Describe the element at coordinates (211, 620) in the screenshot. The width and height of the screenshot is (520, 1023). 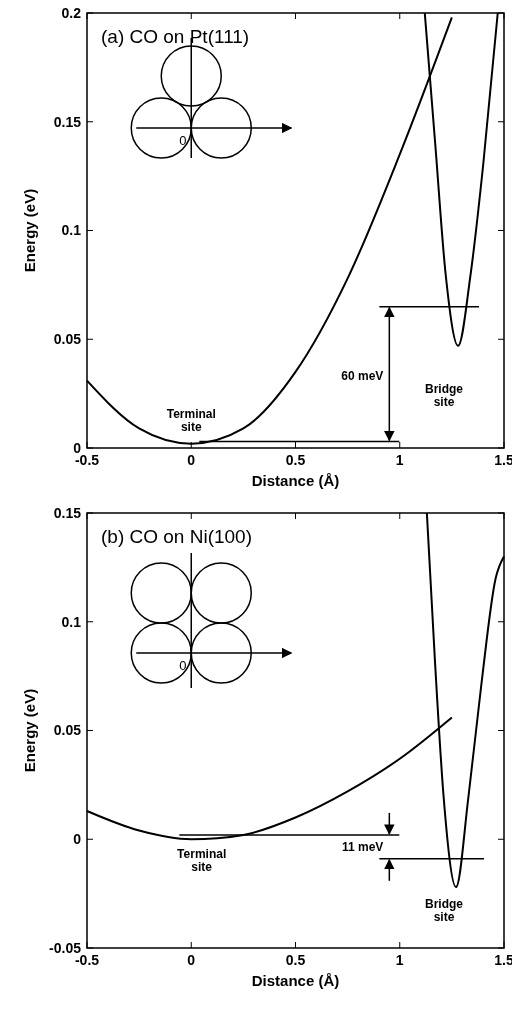
I see `circle-lattice-diagram: 0` at that location.